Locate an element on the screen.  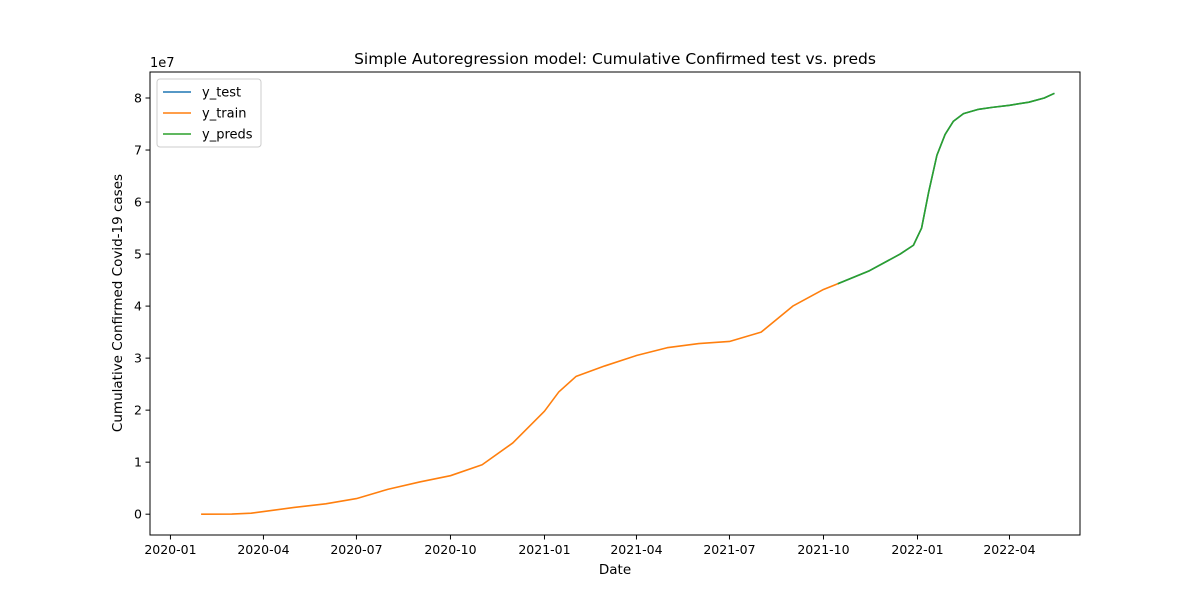
x-tick-label: 2022-01 is located at coordinates (917, 549).